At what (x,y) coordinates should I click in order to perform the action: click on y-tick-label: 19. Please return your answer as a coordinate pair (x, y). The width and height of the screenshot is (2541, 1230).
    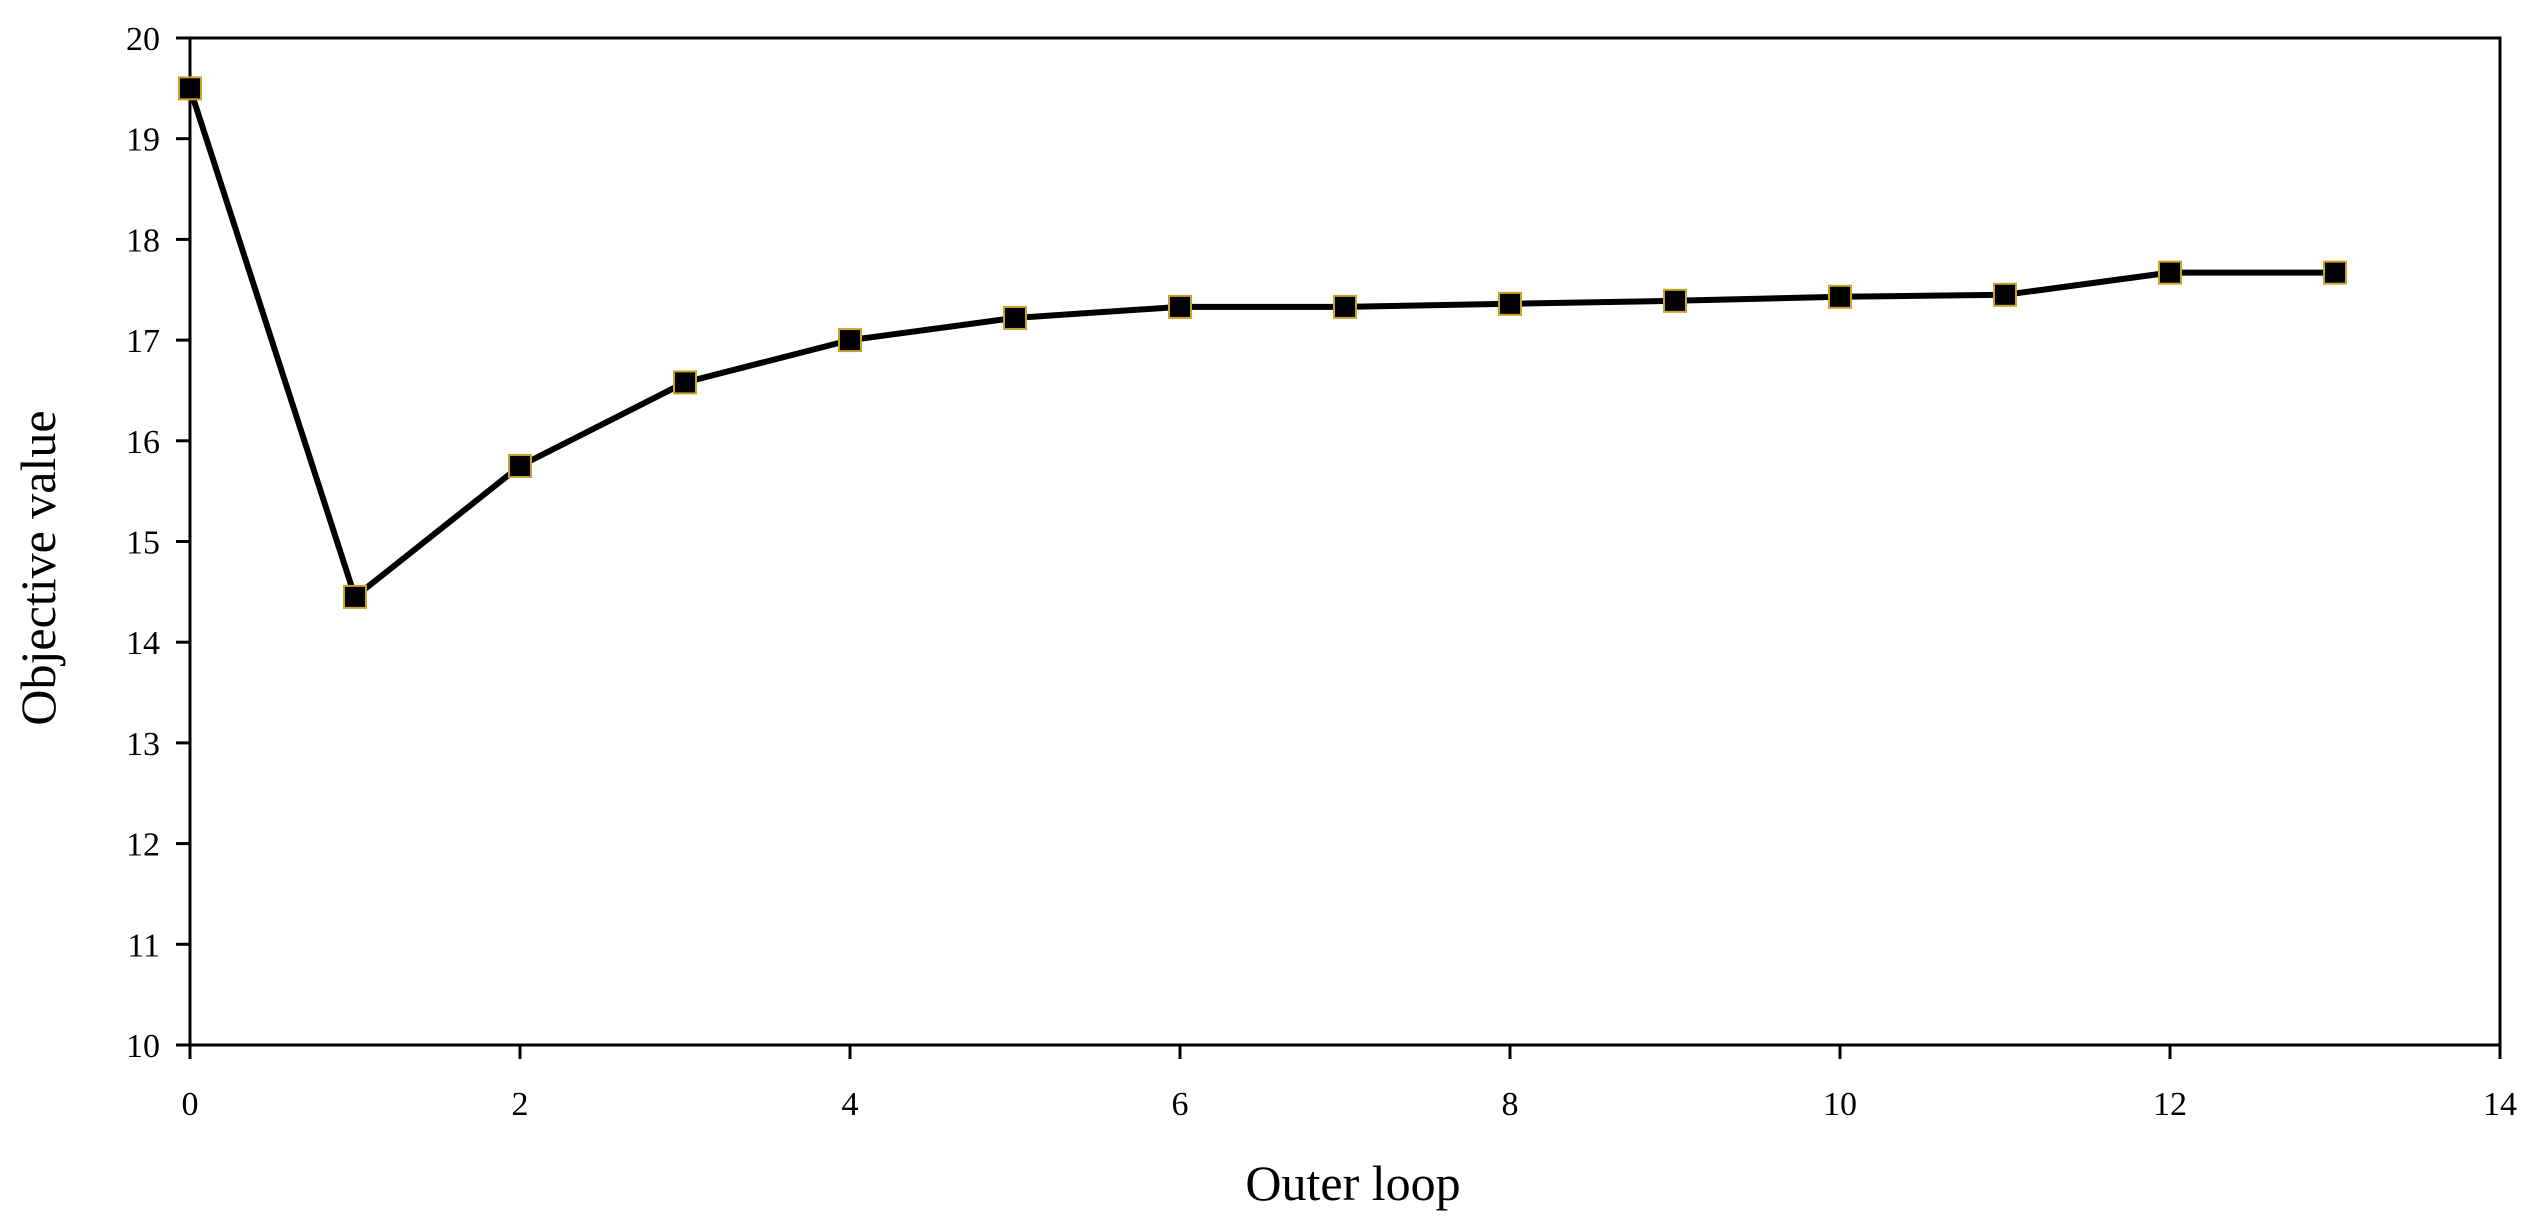
    Looking at the image, I should click on (143, 140).